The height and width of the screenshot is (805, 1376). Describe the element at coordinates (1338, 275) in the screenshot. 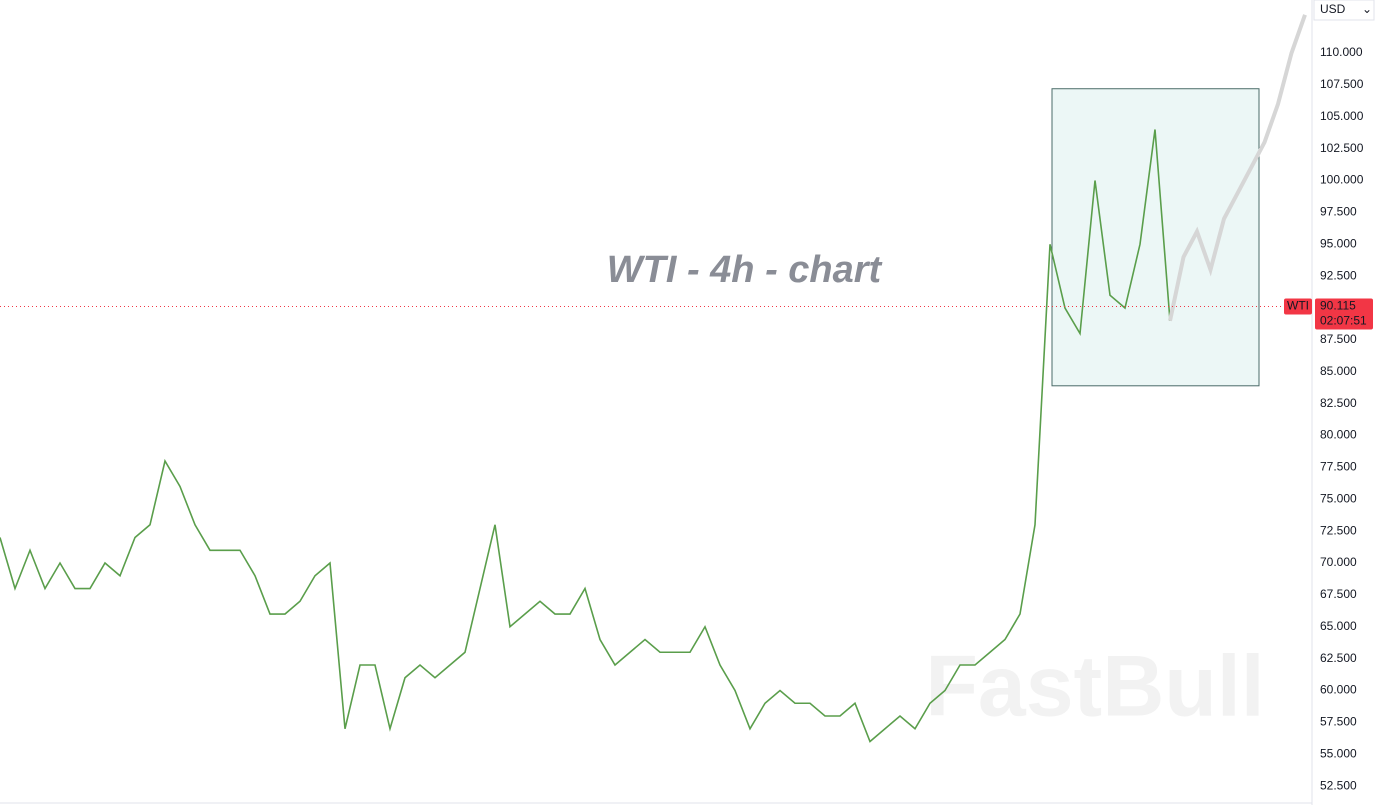

I see `y-tick-label: 92.500` at that location.